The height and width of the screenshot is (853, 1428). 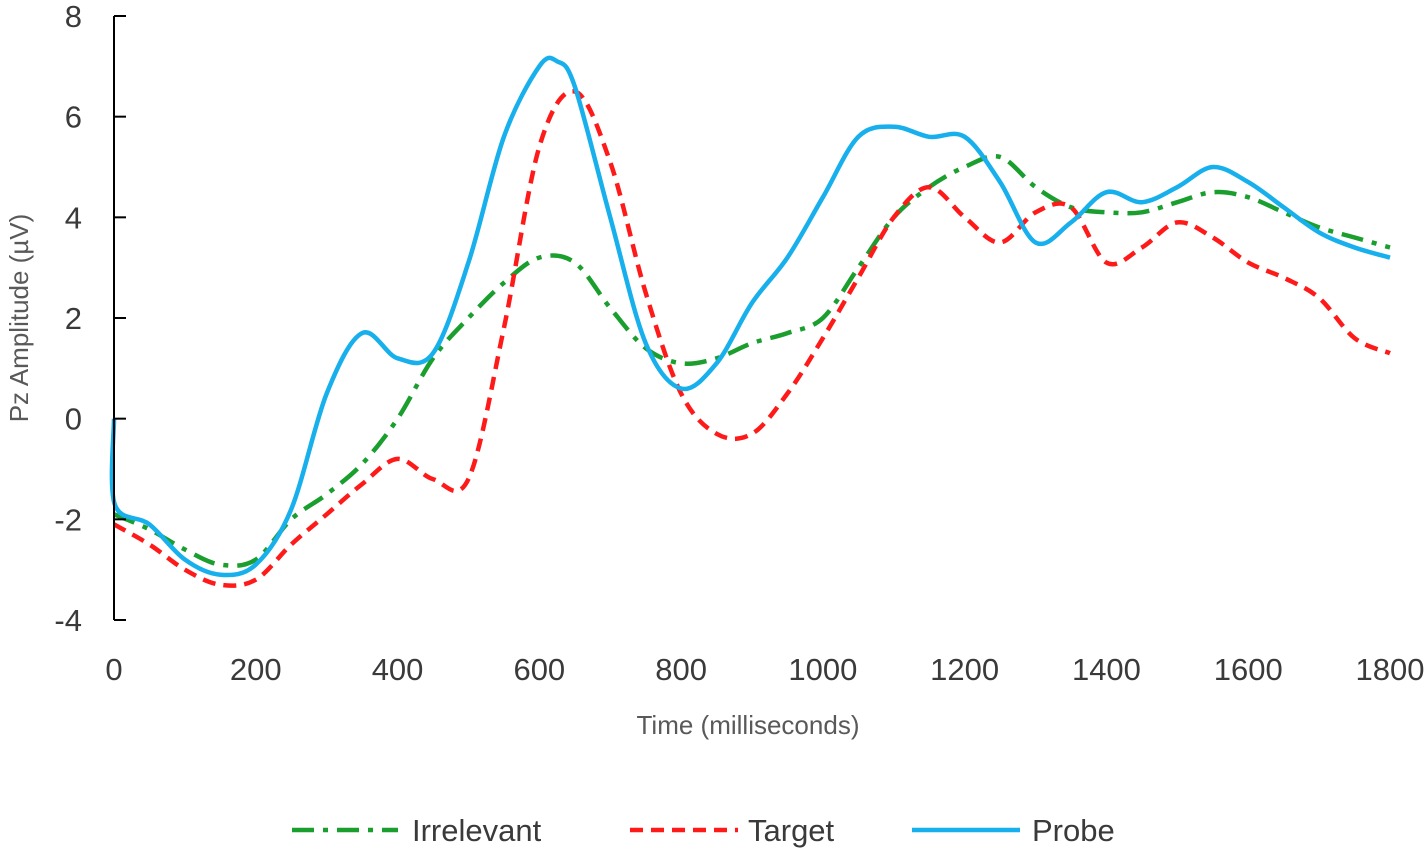 What do you see at coordinates (256, 669) in the screenshot?
I see `x-tick-label: 200` at bounding box center [256, 669].